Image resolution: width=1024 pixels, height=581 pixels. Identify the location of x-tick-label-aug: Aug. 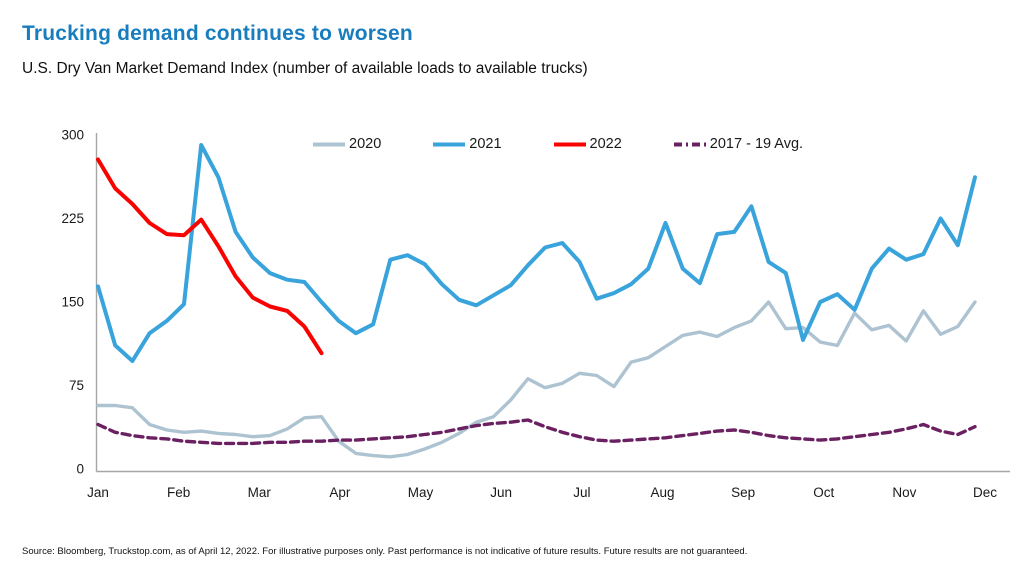
(662, 492).